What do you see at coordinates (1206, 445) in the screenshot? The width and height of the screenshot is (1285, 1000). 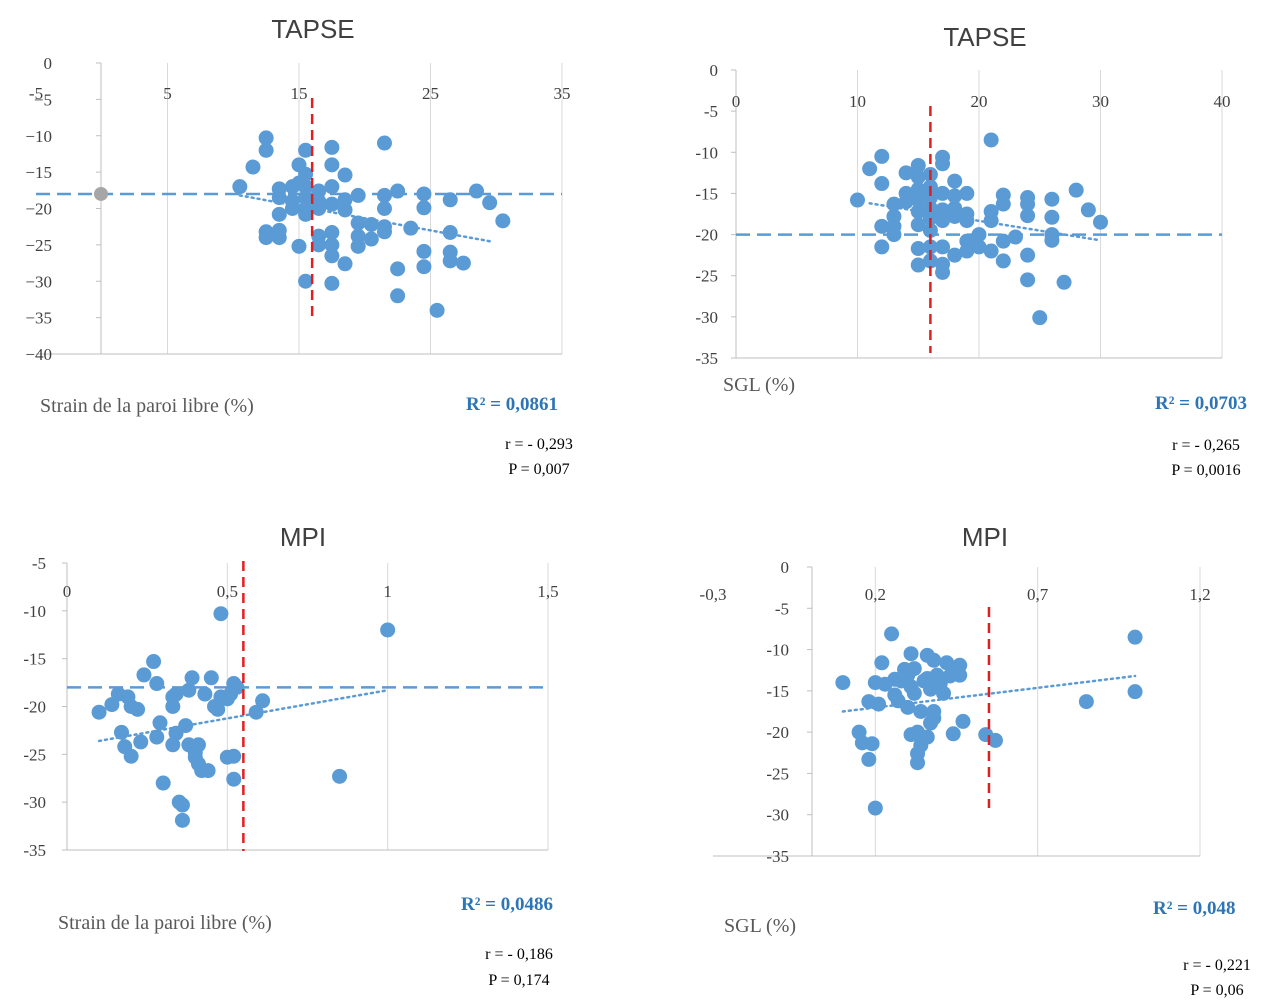 I see `correlation-label: r = - 0,265` at bounding box center [1206, 445].